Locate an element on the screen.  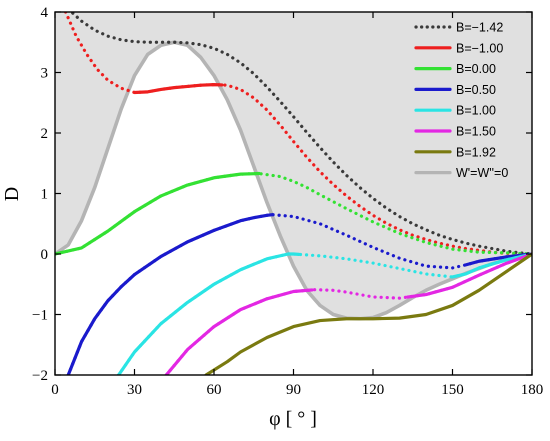
x-tick-label: 90 is located at coordinates (293, 390).